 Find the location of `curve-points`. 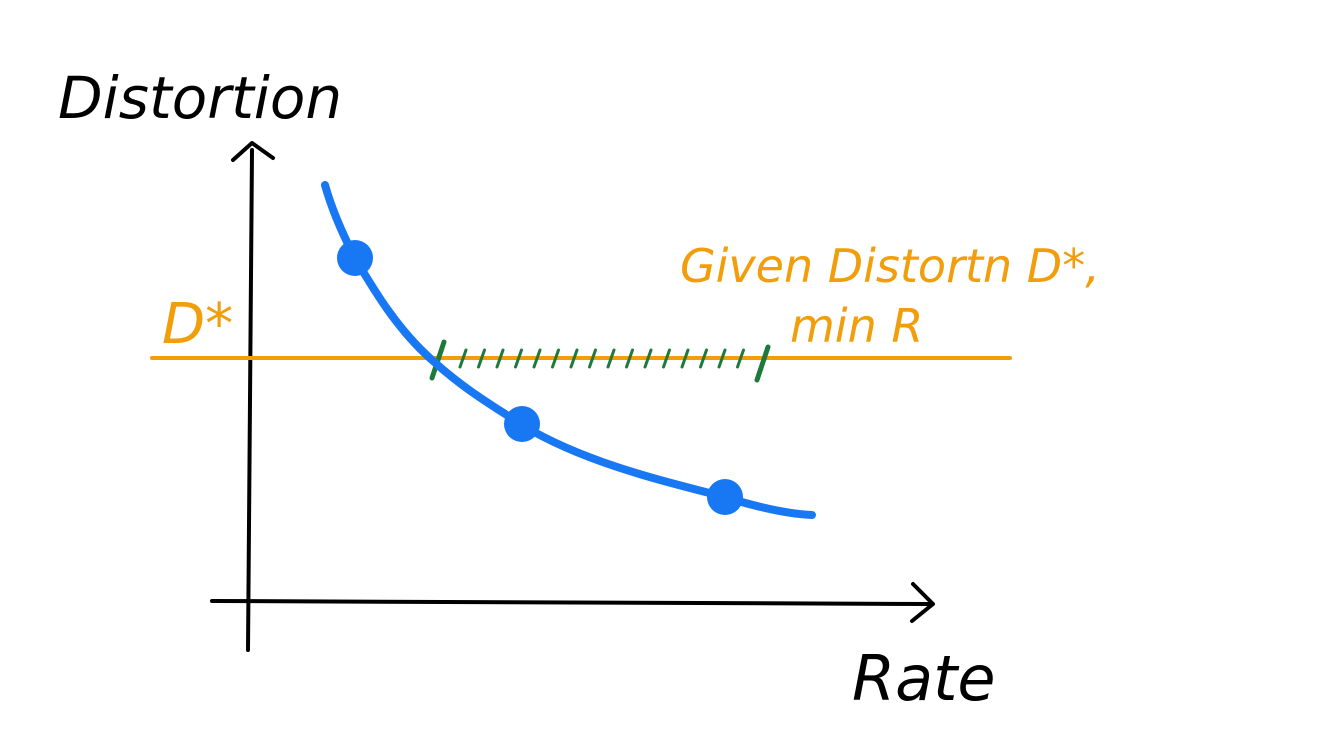

curve-points is located at coordinates (540, 377).